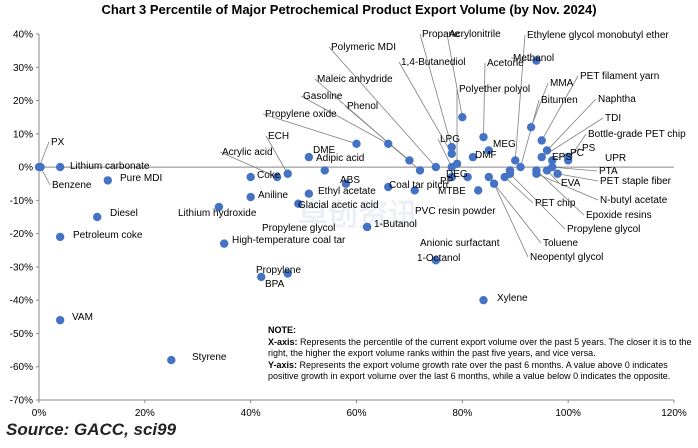  What do you see at coordinates (494, 89) in the screenshot?
I see `label-polyether-polyol: Polyether polyol` at bounding box center [494, 89].